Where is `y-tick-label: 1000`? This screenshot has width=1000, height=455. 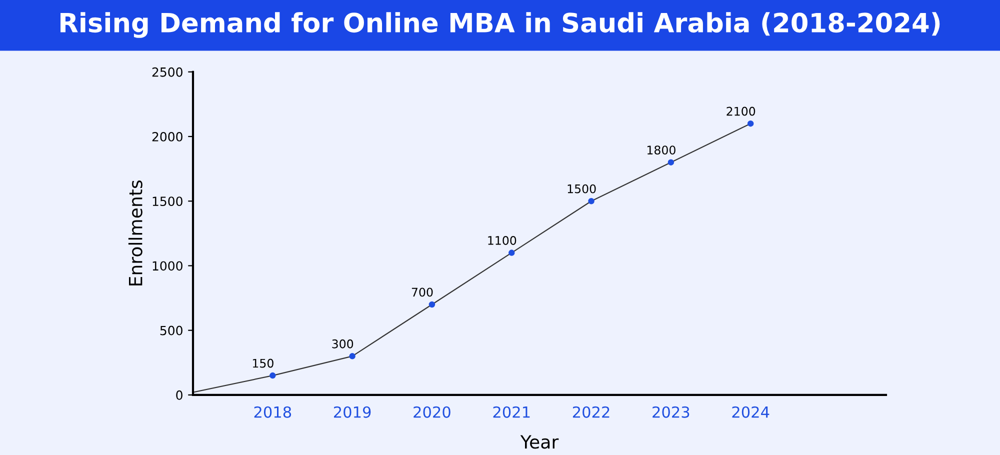
y-tick-label: 1000 is located at coordinates (167, 266).